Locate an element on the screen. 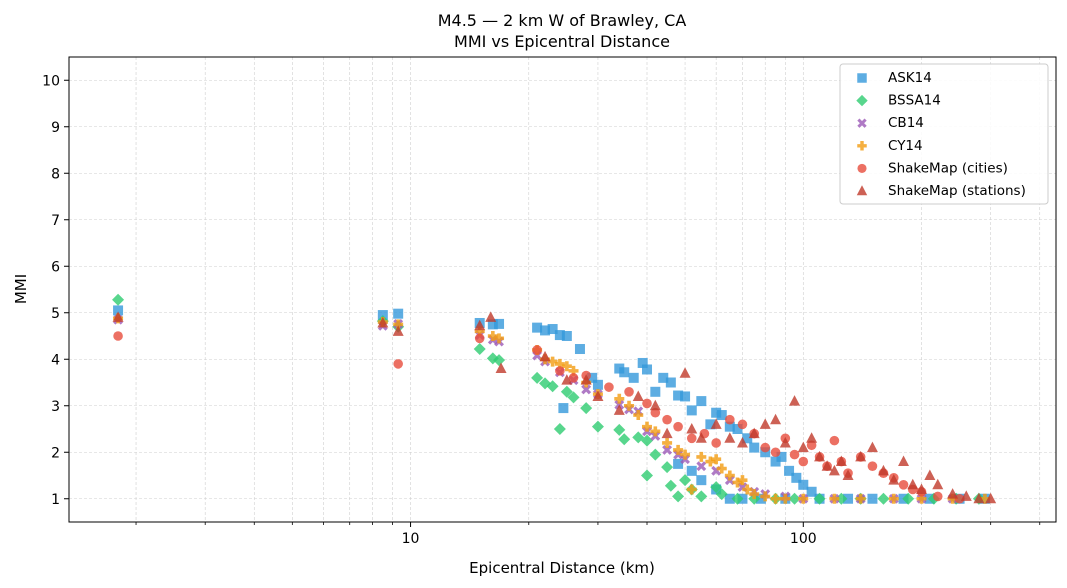 The height and width of the screenshot is (588, 1067). legend-label-shakemap-stations: ShakeMap (stations) is located at coordinates (957, 191).